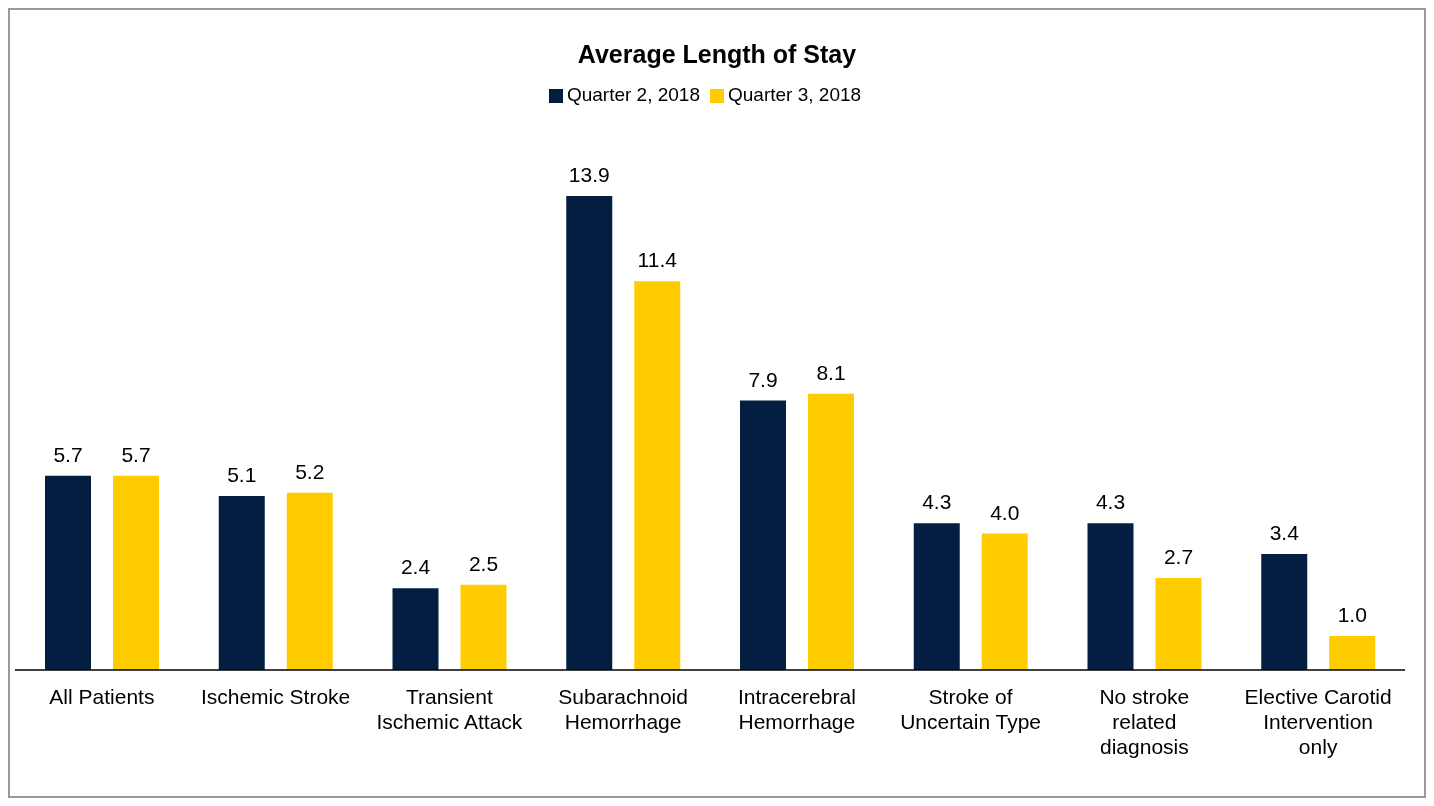  Describe the element at coordinates (1178, 556) in the screenshot. I see `data-label: 2.7` at that location.